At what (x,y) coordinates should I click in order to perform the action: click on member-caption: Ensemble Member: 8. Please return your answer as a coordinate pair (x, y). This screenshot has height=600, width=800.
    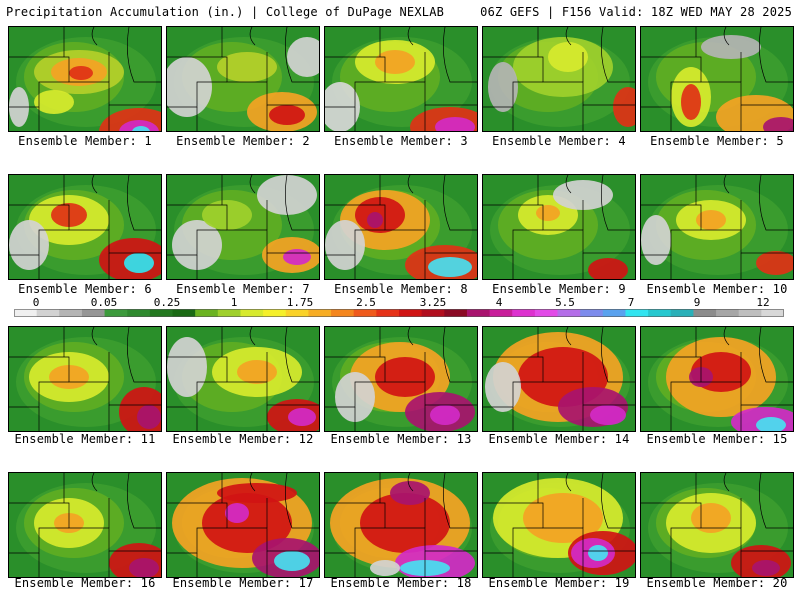
    Looking at the image, I should click on (401, 289).